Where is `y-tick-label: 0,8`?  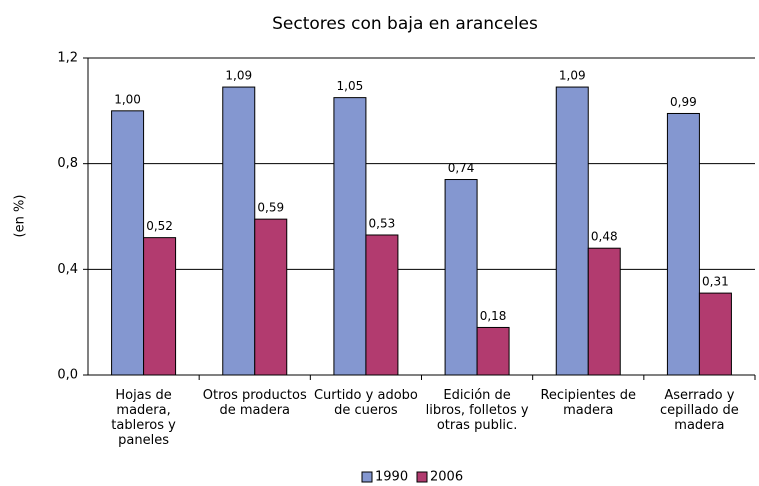 y-tick-label: 0,8 is located at coordinates (67, 163).